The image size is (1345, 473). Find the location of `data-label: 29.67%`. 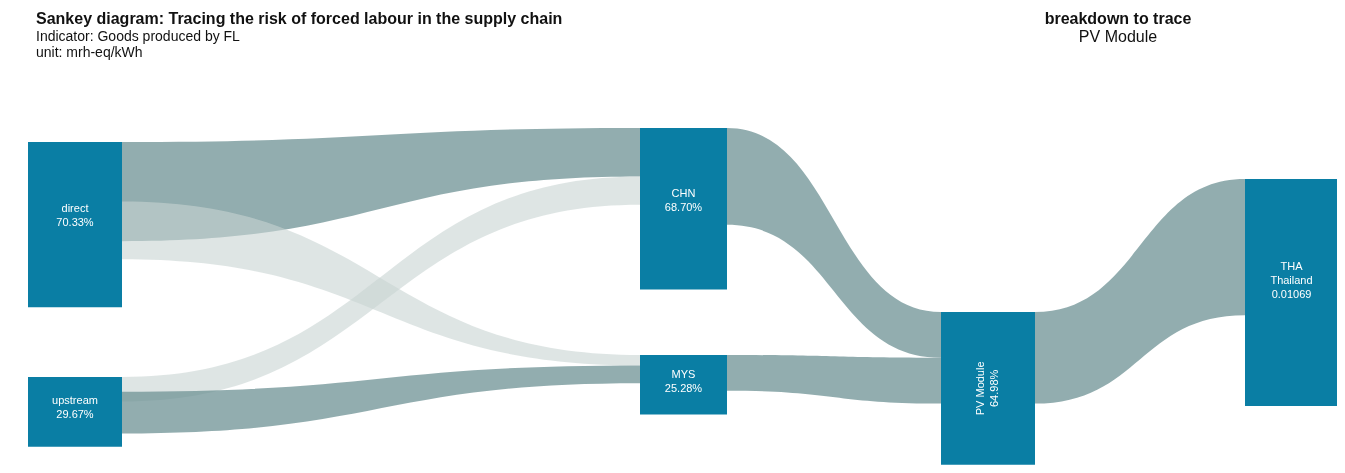

data-label: 29.67% is located at coordinates (75, 414).